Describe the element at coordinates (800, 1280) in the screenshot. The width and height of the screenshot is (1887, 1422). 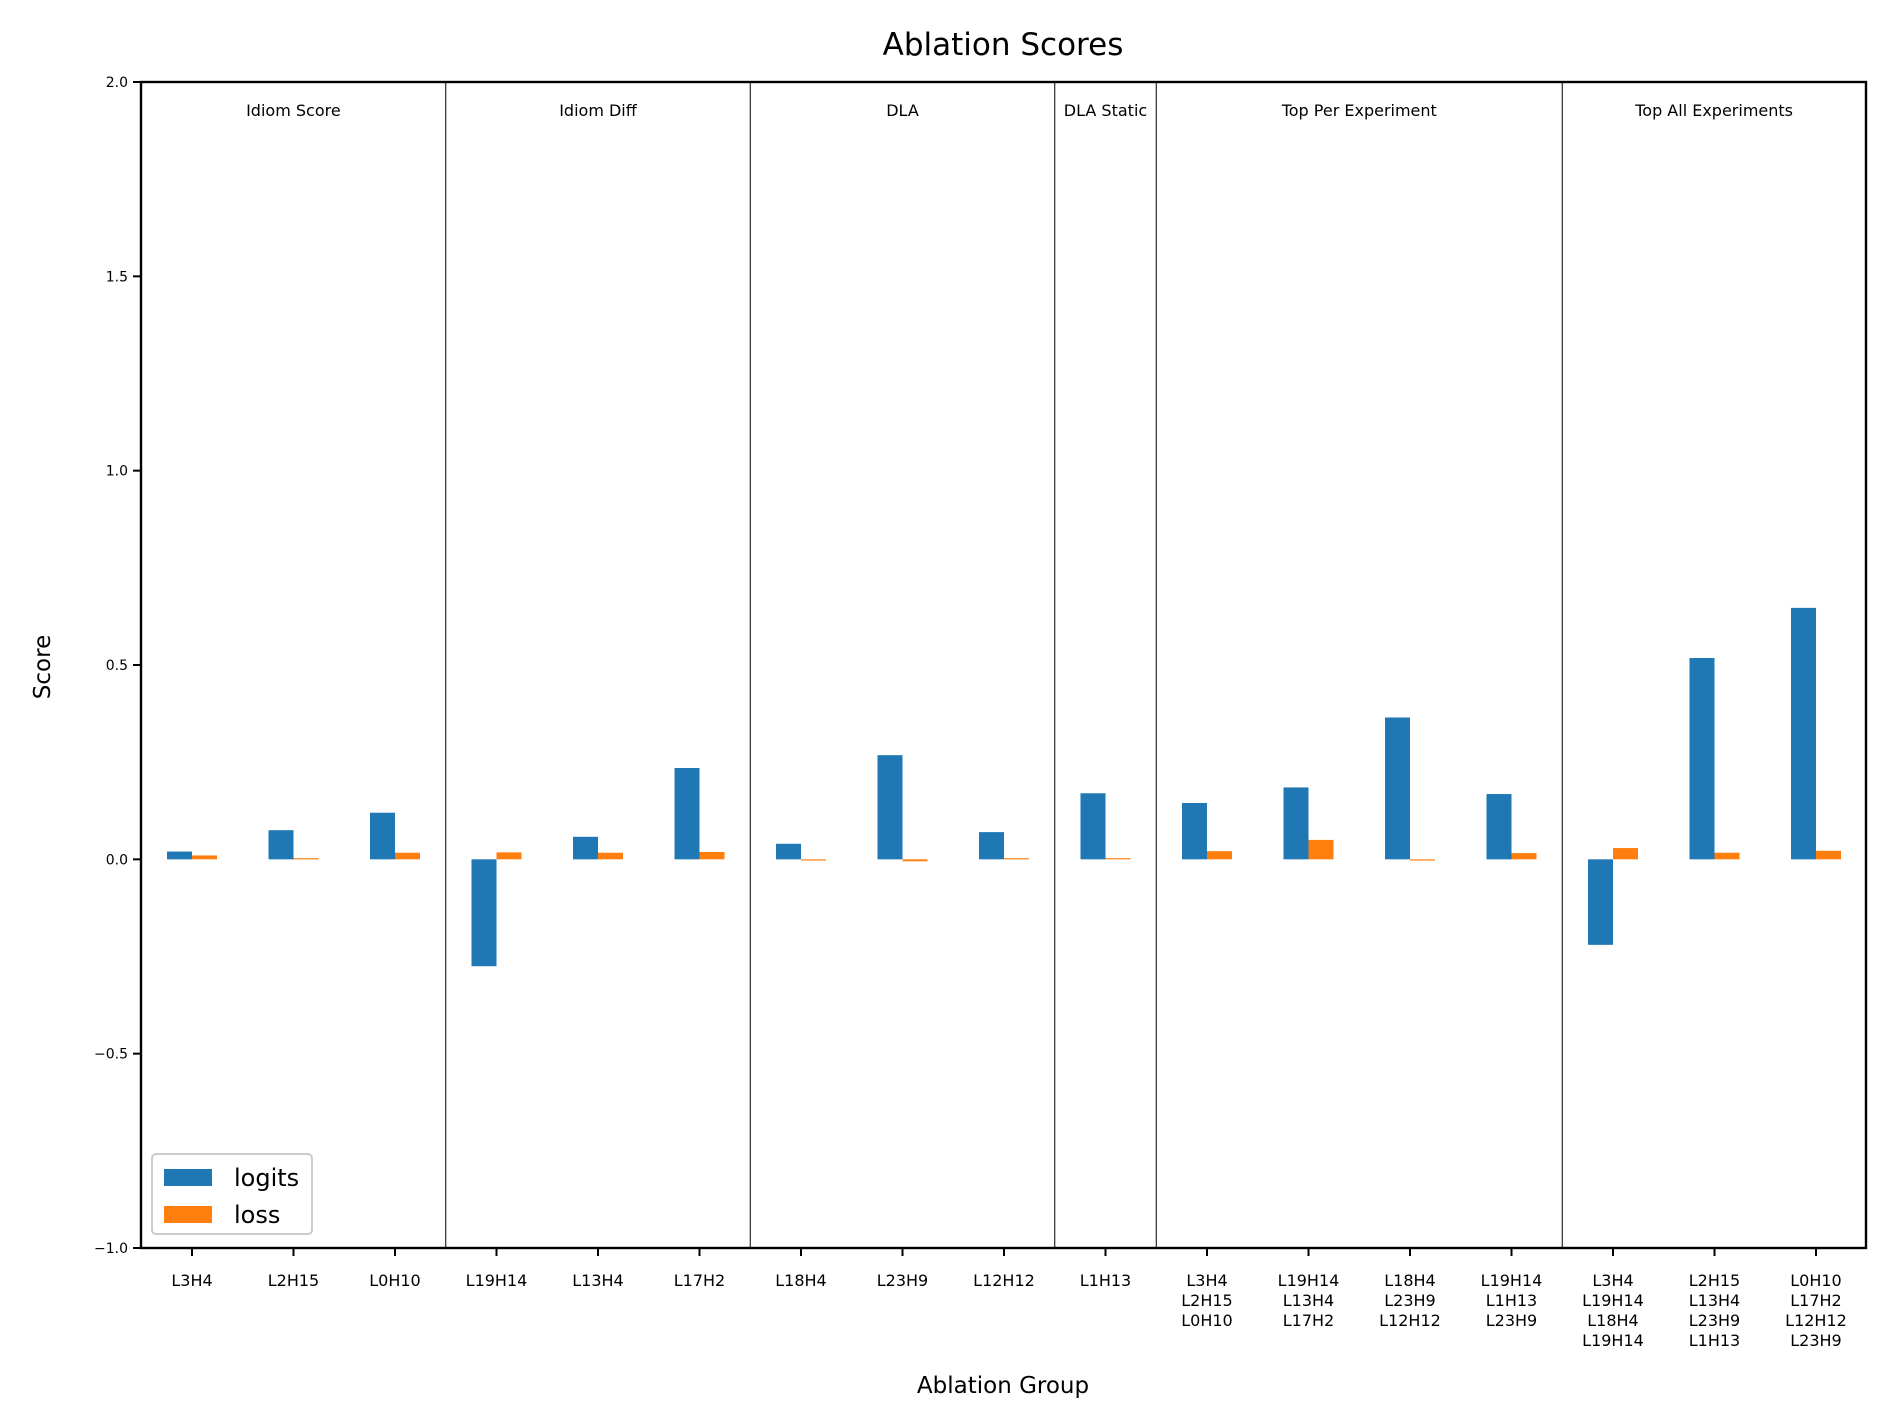
I see `x-tick-label: L18H4` at that location.